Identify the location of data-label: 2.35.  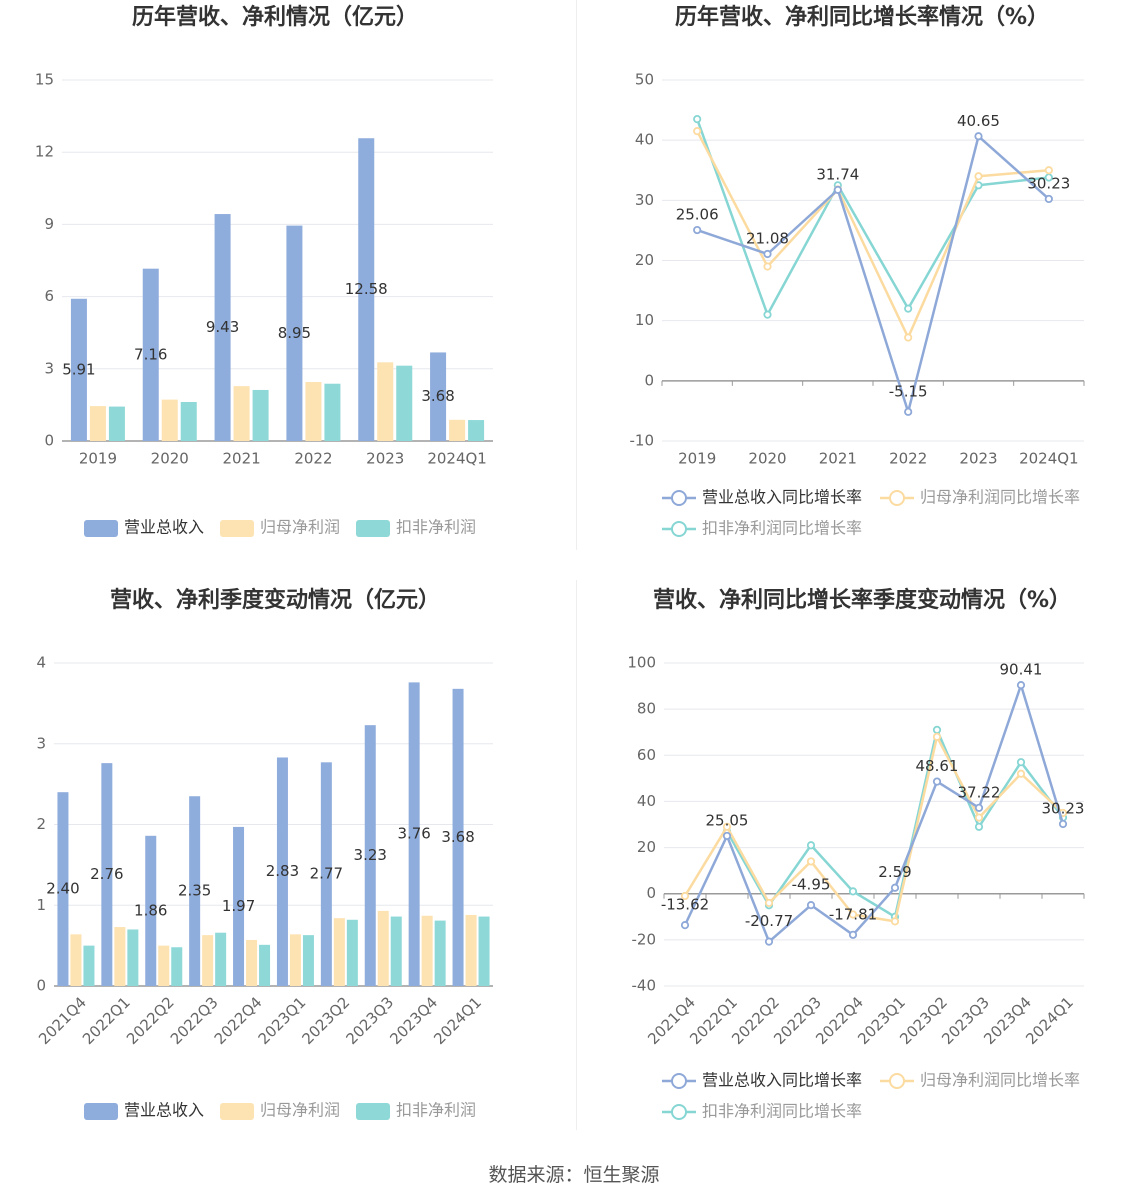
(194, 891).